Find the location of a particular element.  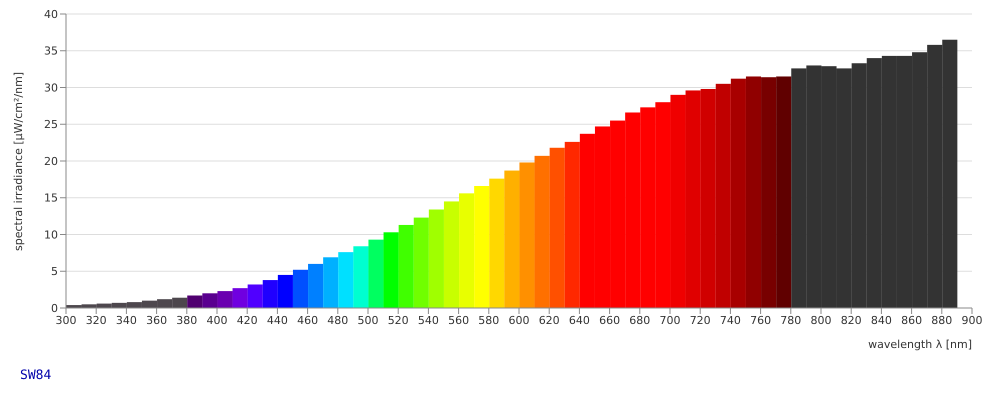

x-tick-label: 820 is located at coordinates (851, 320).